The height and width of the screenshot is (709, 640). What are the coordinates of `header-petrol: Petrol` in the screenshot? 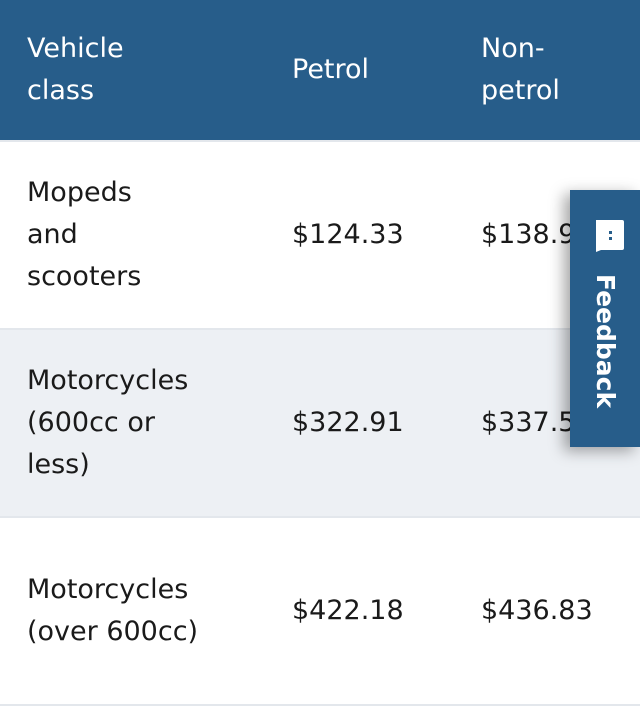 It's located at (331, 69).